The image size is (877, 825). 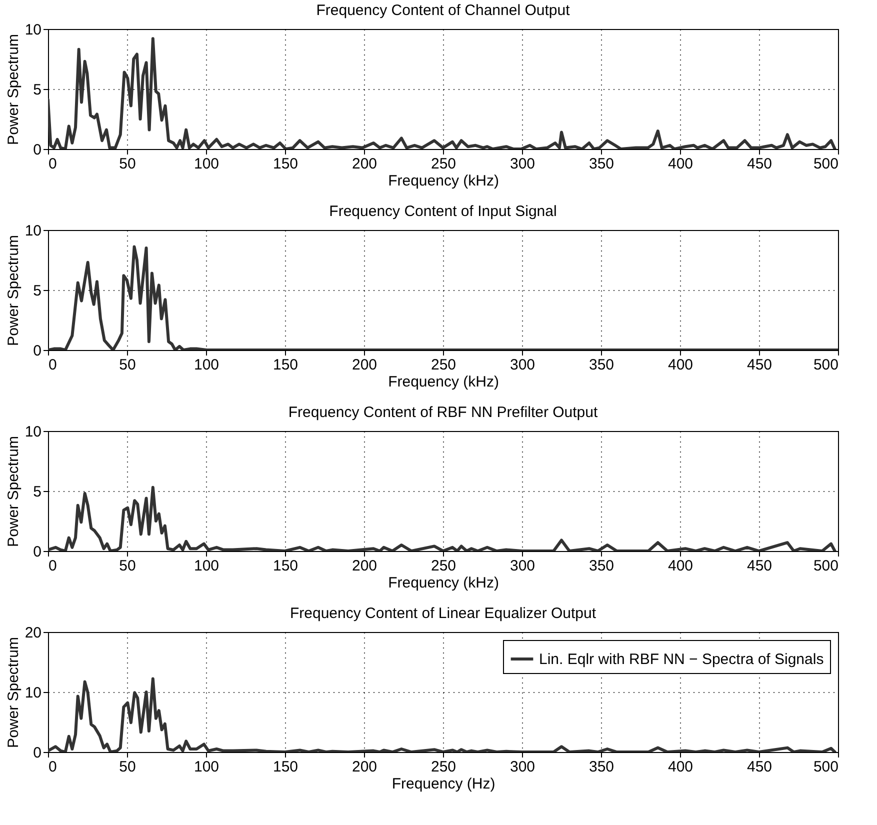 I want to click on x-axis-title: Frequency (Hz), so click(x=444, y=784).